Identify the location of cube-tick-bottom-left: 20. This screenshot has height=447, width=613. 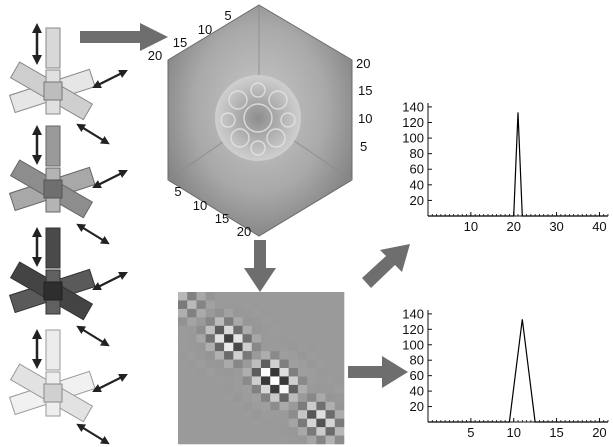
(244, 231).